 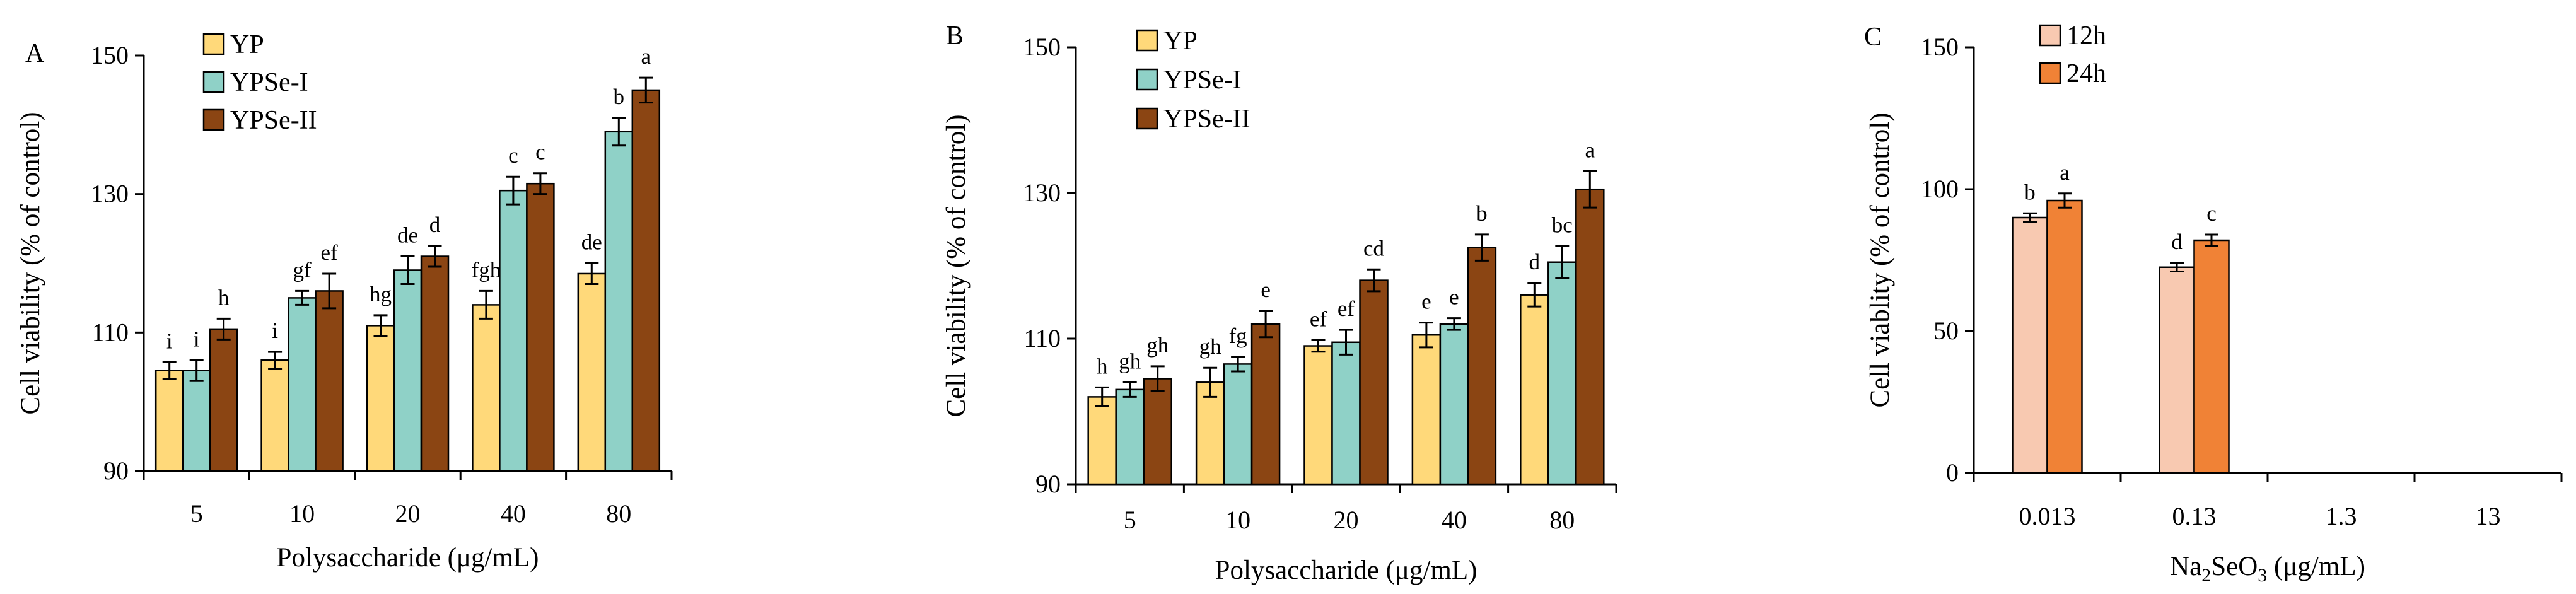 What do you see at coordinates (1042, 192) in the screenshot?
I see `y-tick-label: 130` at bounding box center [1042, 192].